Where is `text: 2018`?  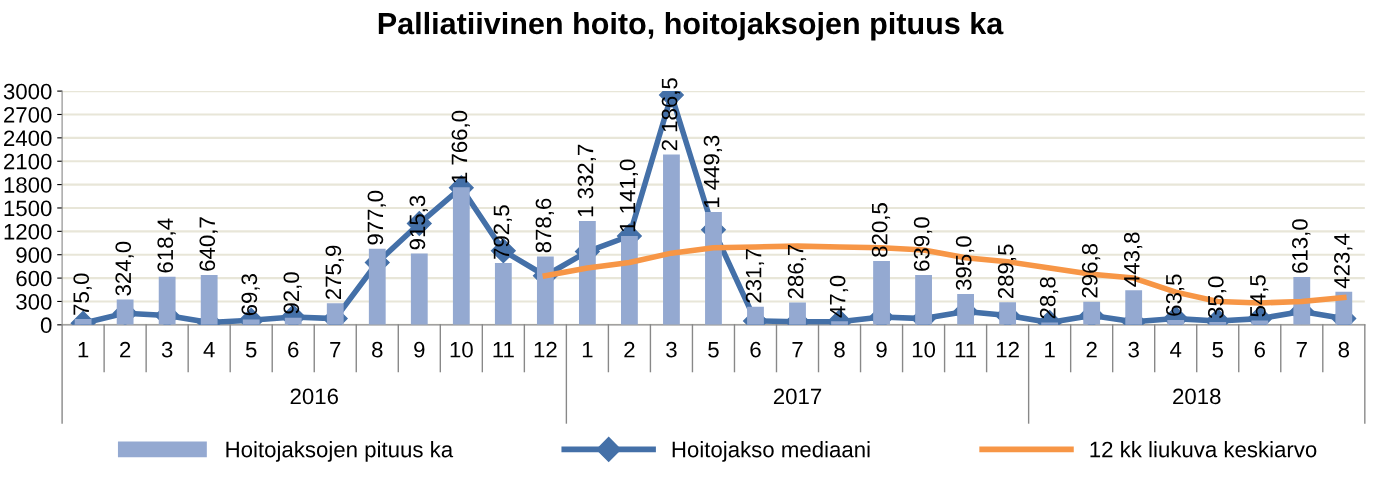 text: 2018 is located at coordinates (1197, 396).